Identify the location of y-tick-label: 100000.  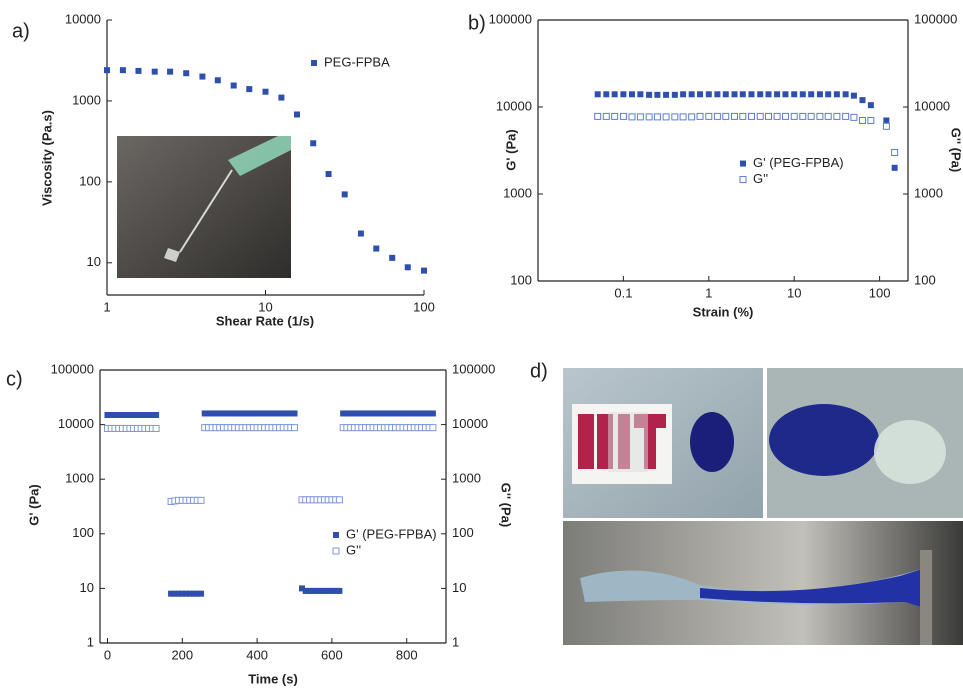
(72, 368).